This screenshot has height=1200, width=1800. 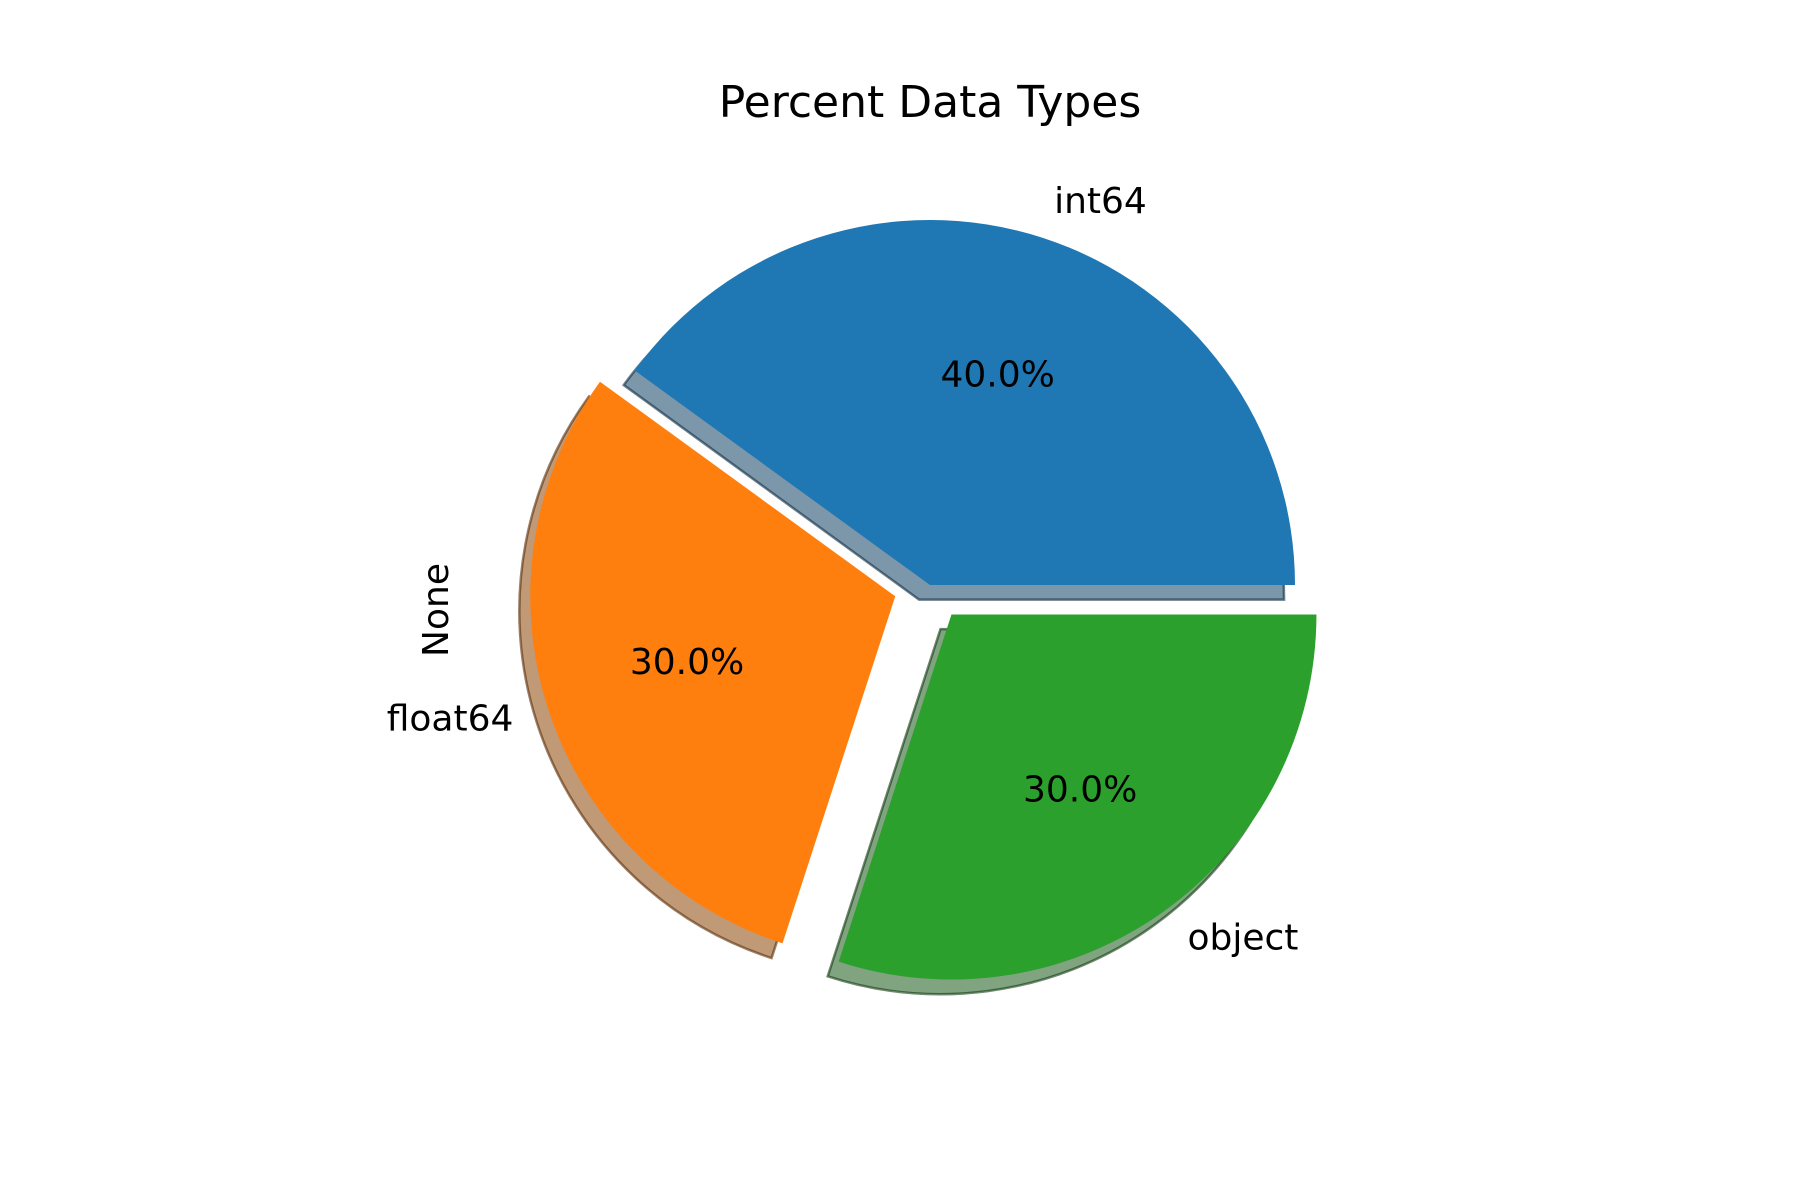 I want to click on category-label-int64: int64, so click(x=1100, y=201).